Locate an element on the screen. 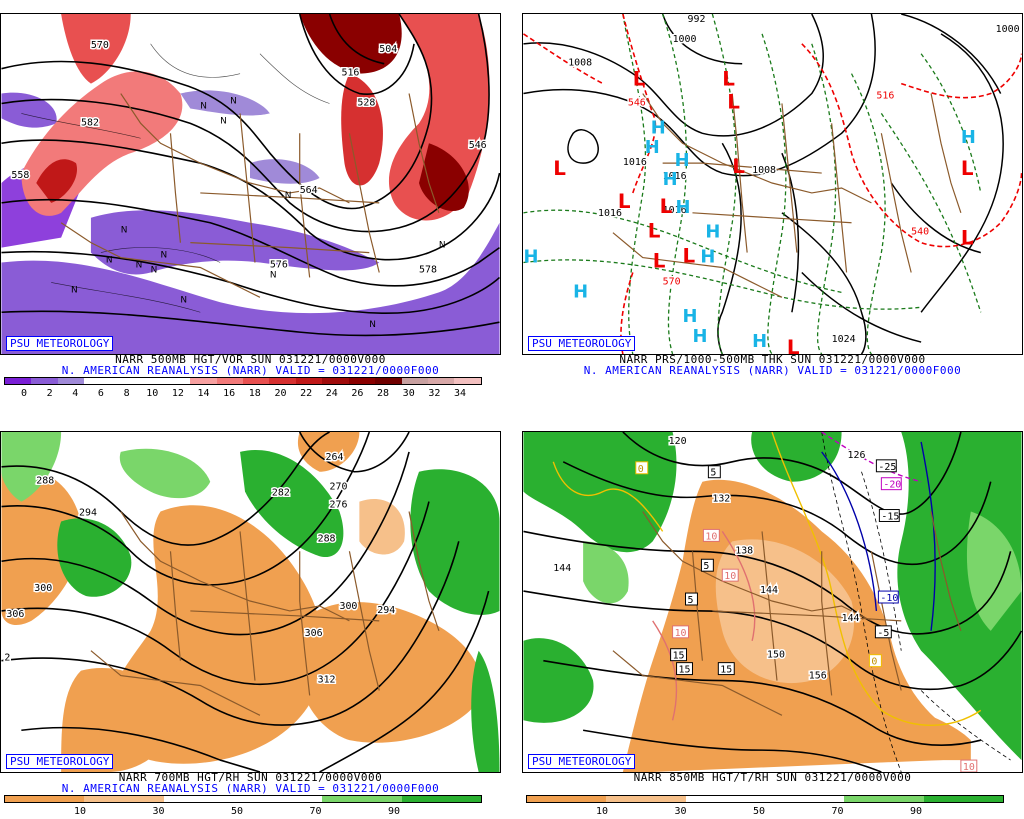 This screenshot has width=1024, height=819. contour-label: 300 is located at coordinates (348, 606).